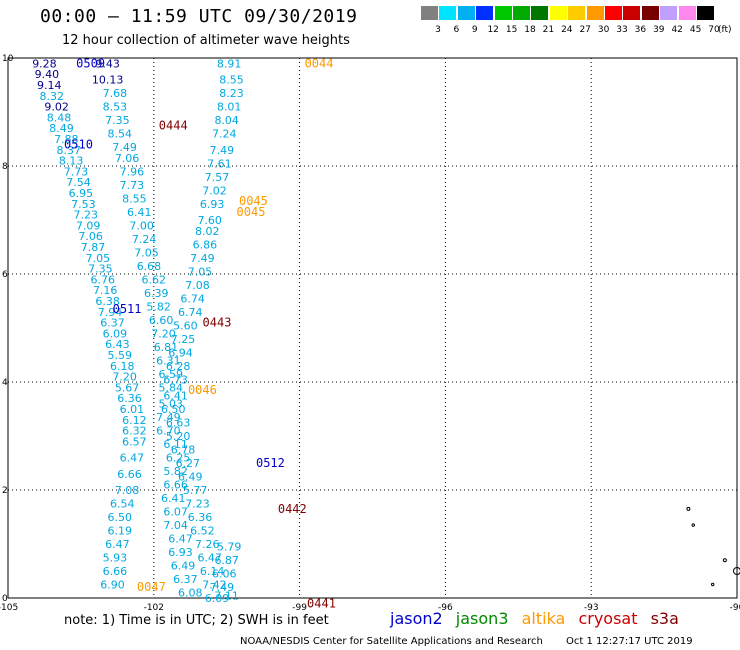 This screenshot has width=740, height=650. I want to click on wave-height-value: 8.04, so click(226, 120).